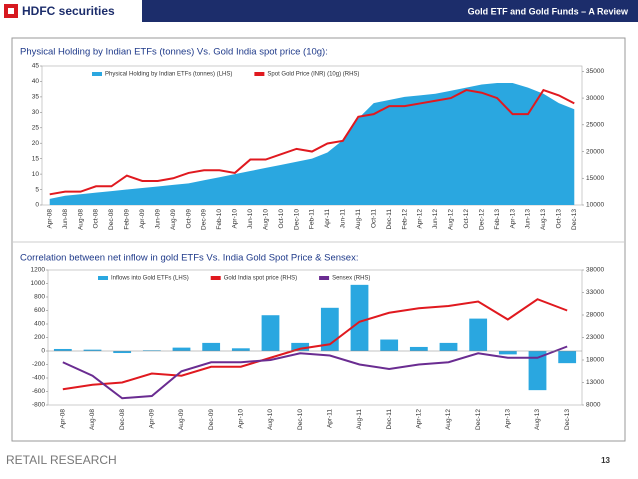 This screenshot has height=479, width=638. Describe the element at coordinates (36, 81) in the screenshot. I see `y-tick-label: 40` at that location.